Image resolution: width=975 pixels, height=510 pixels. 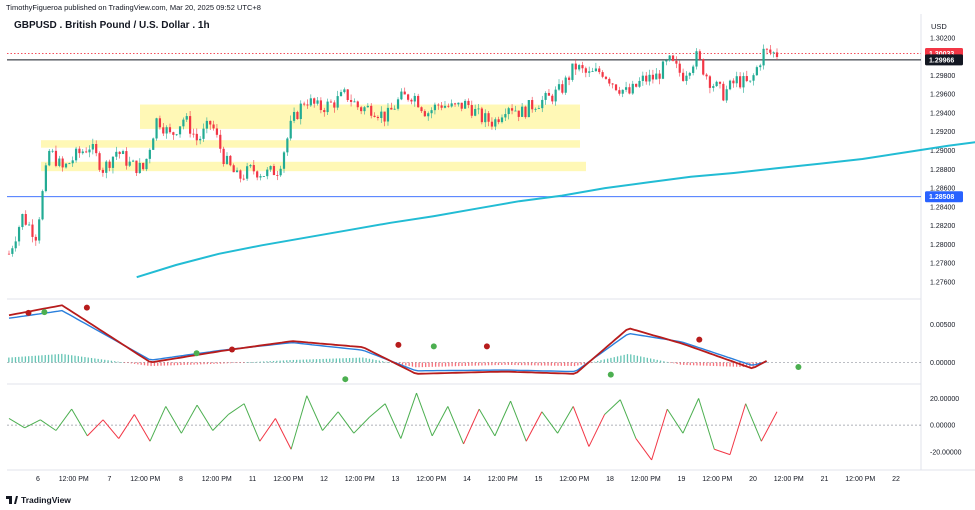 What do you see at coordinates (942, 226) in the screenshot?
I see `y-tick-label: 1.28200` at bounding box center [942, 226].